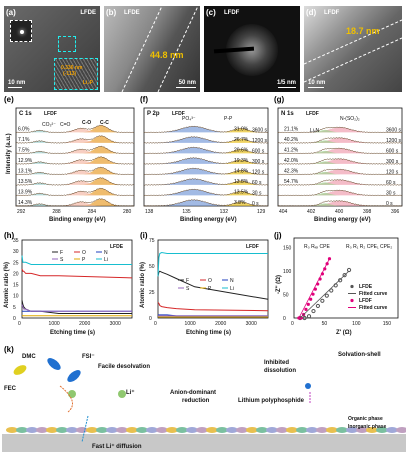  What do you see at coordinates (373, 294) in the screenshot?
I see `panel-j-legend: Fitted curve` at bounding box center [373, 294].